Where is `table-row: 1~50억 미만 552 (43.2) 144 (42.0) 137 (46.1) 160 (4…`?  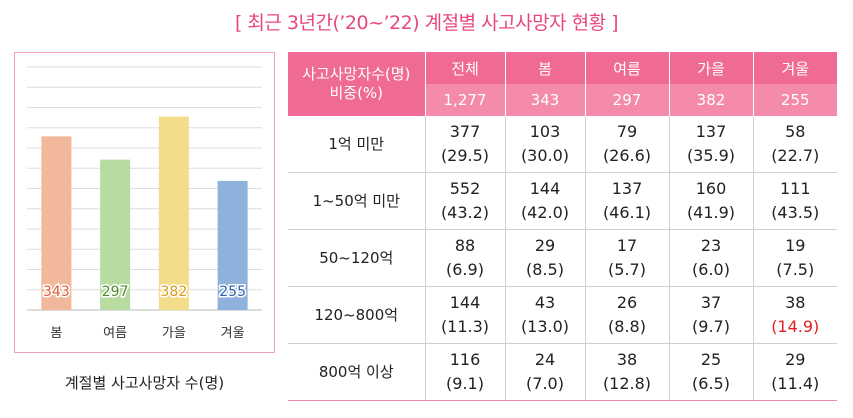
table-row: 1~50억 미만 552 (43.2) 144 (42.0) 137 (46.1) 160 (4… is located at coordinates (562, 201).